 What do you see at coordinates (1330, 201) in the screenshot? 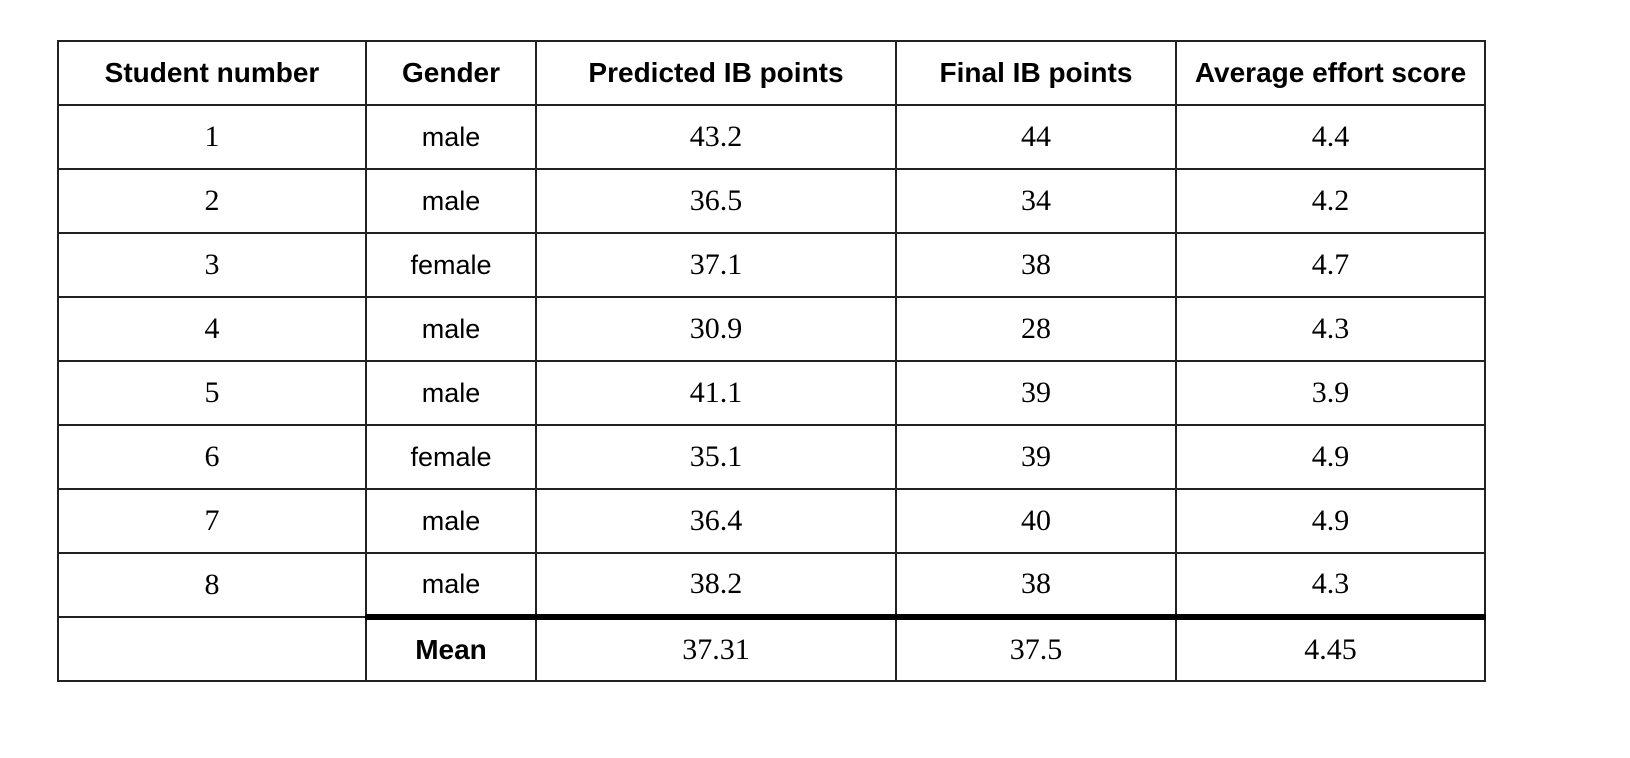
I see `cell-effort-score: 4.2` at bounding box center [1330, 201].